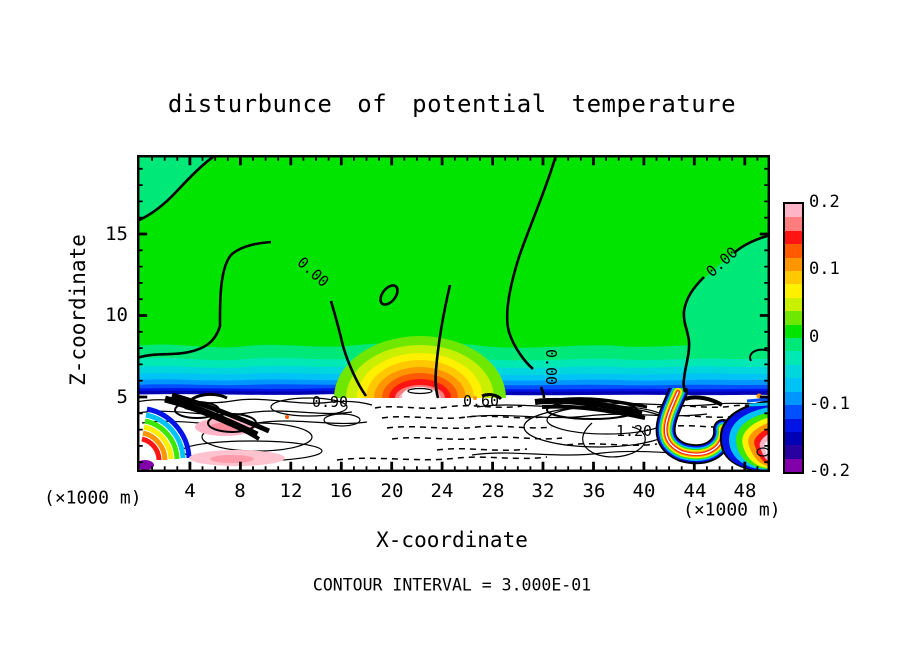  What do you see at coordinates (452, 540) in the screenshot?
I see `x-axis-title: X-coordinate` at bounding box center [452, 540].